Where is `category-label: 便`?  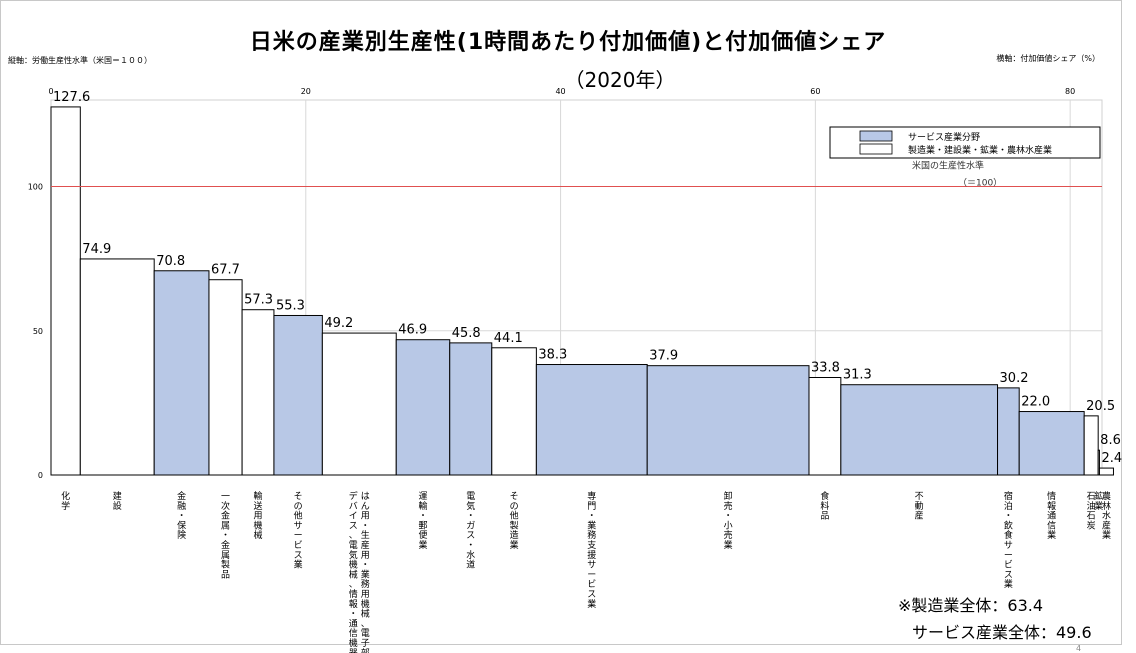 category-label: 便 is located at coordinates (422, 535).